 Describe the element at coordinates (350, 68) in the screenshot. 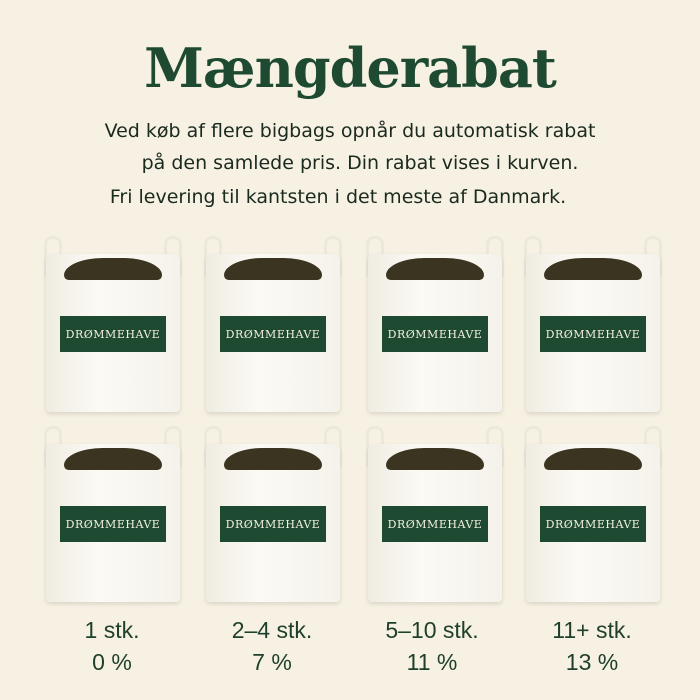

I see `page-title: Mængderabat` at that location.